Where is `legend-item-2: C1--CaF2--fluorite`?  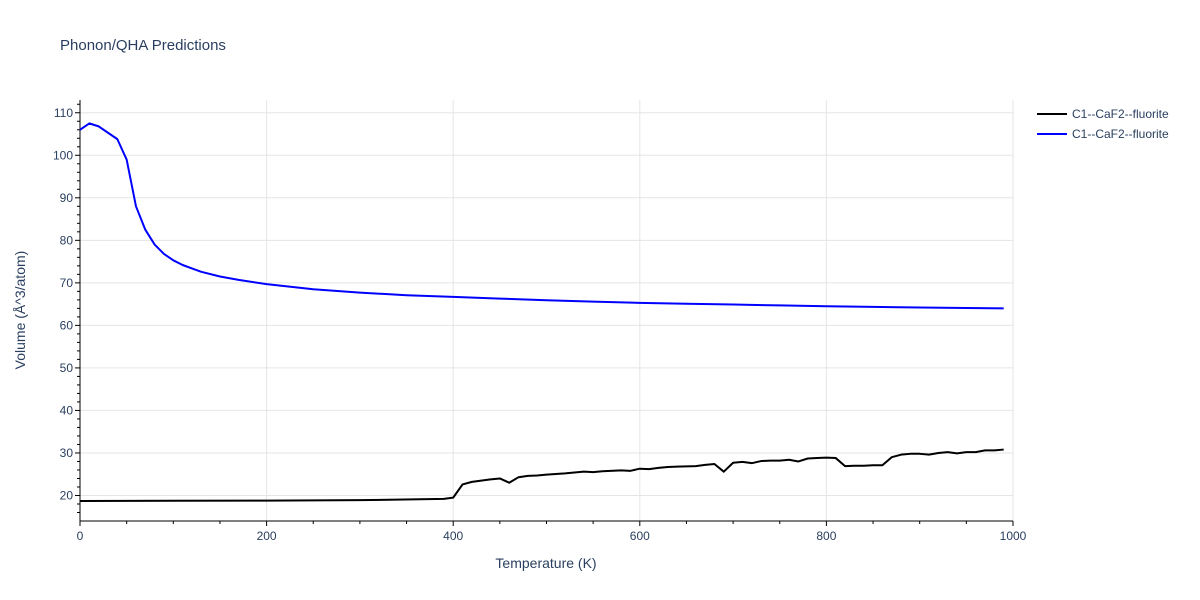
legend-item-2: C1--CaF2--fluorite is located at coordinates (1103, 134).